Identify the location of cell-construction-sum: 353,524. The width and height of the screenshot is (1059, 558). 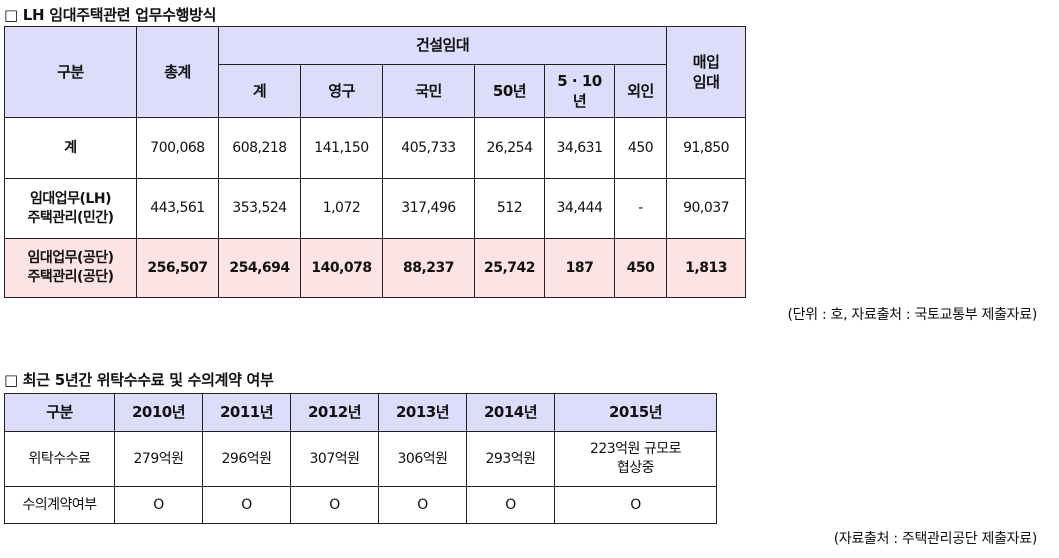
(259, 208).